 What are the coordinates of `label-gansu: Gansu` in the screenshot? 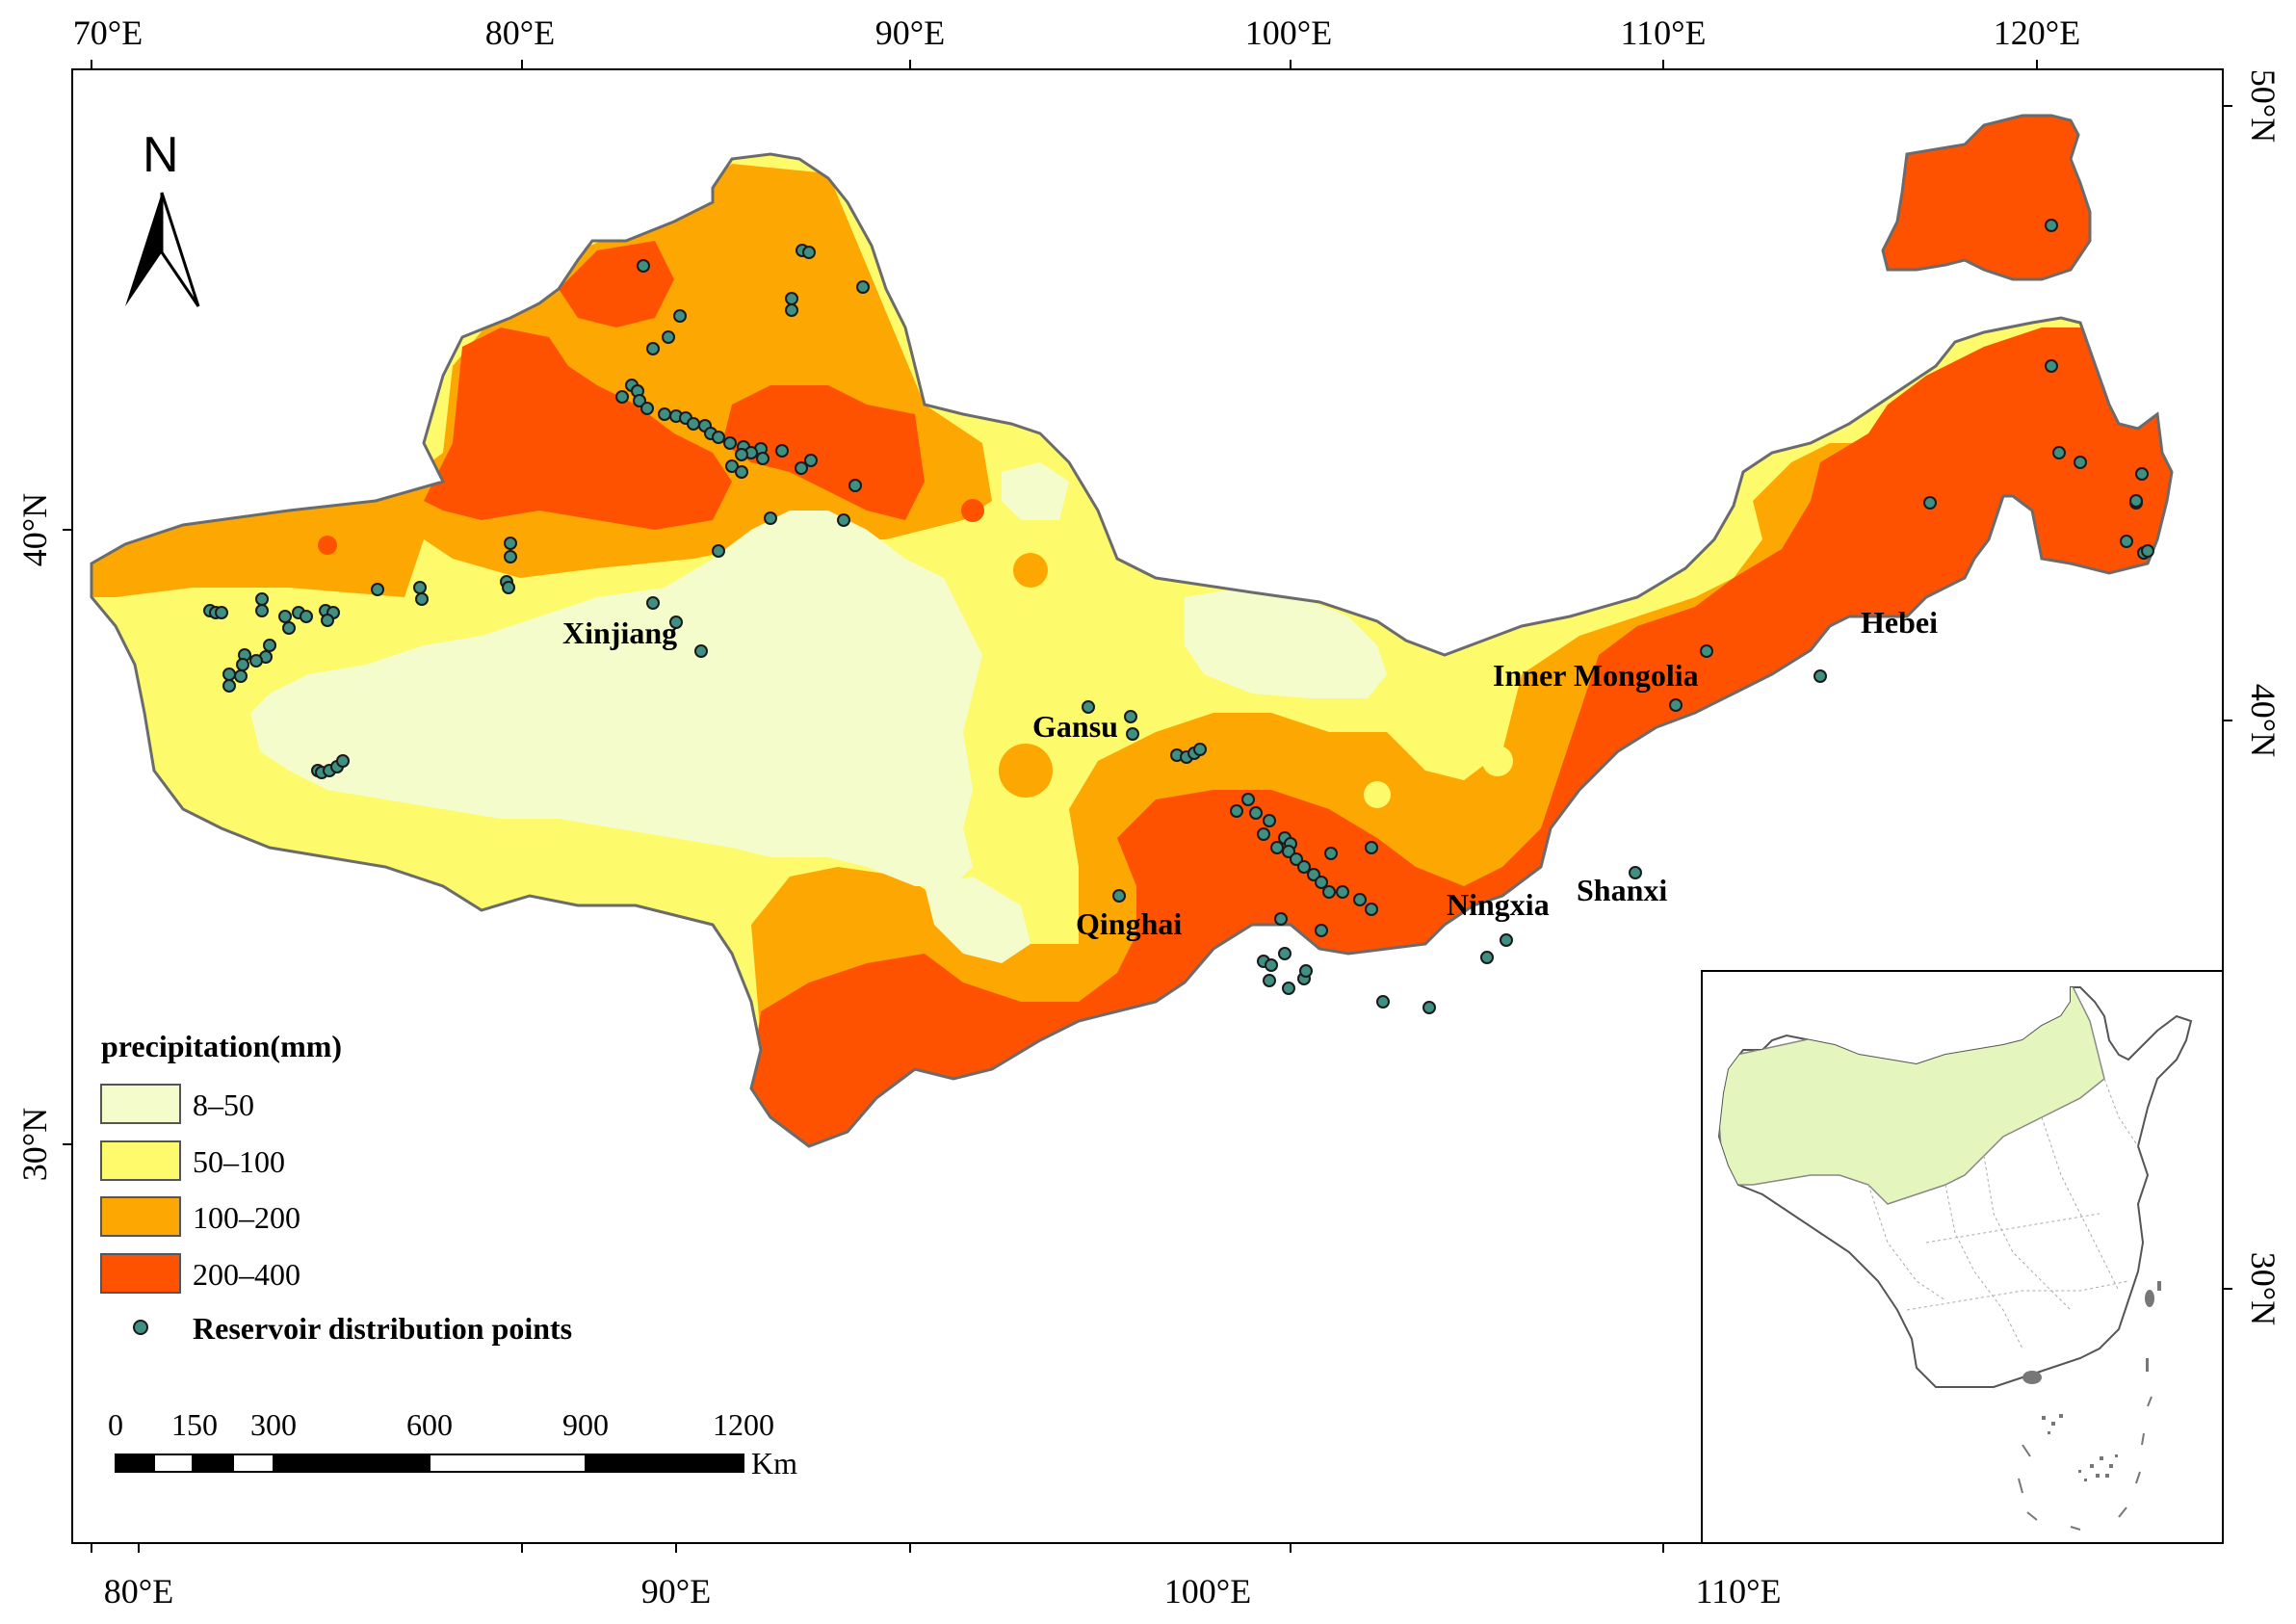 It's located at (1075, 726).